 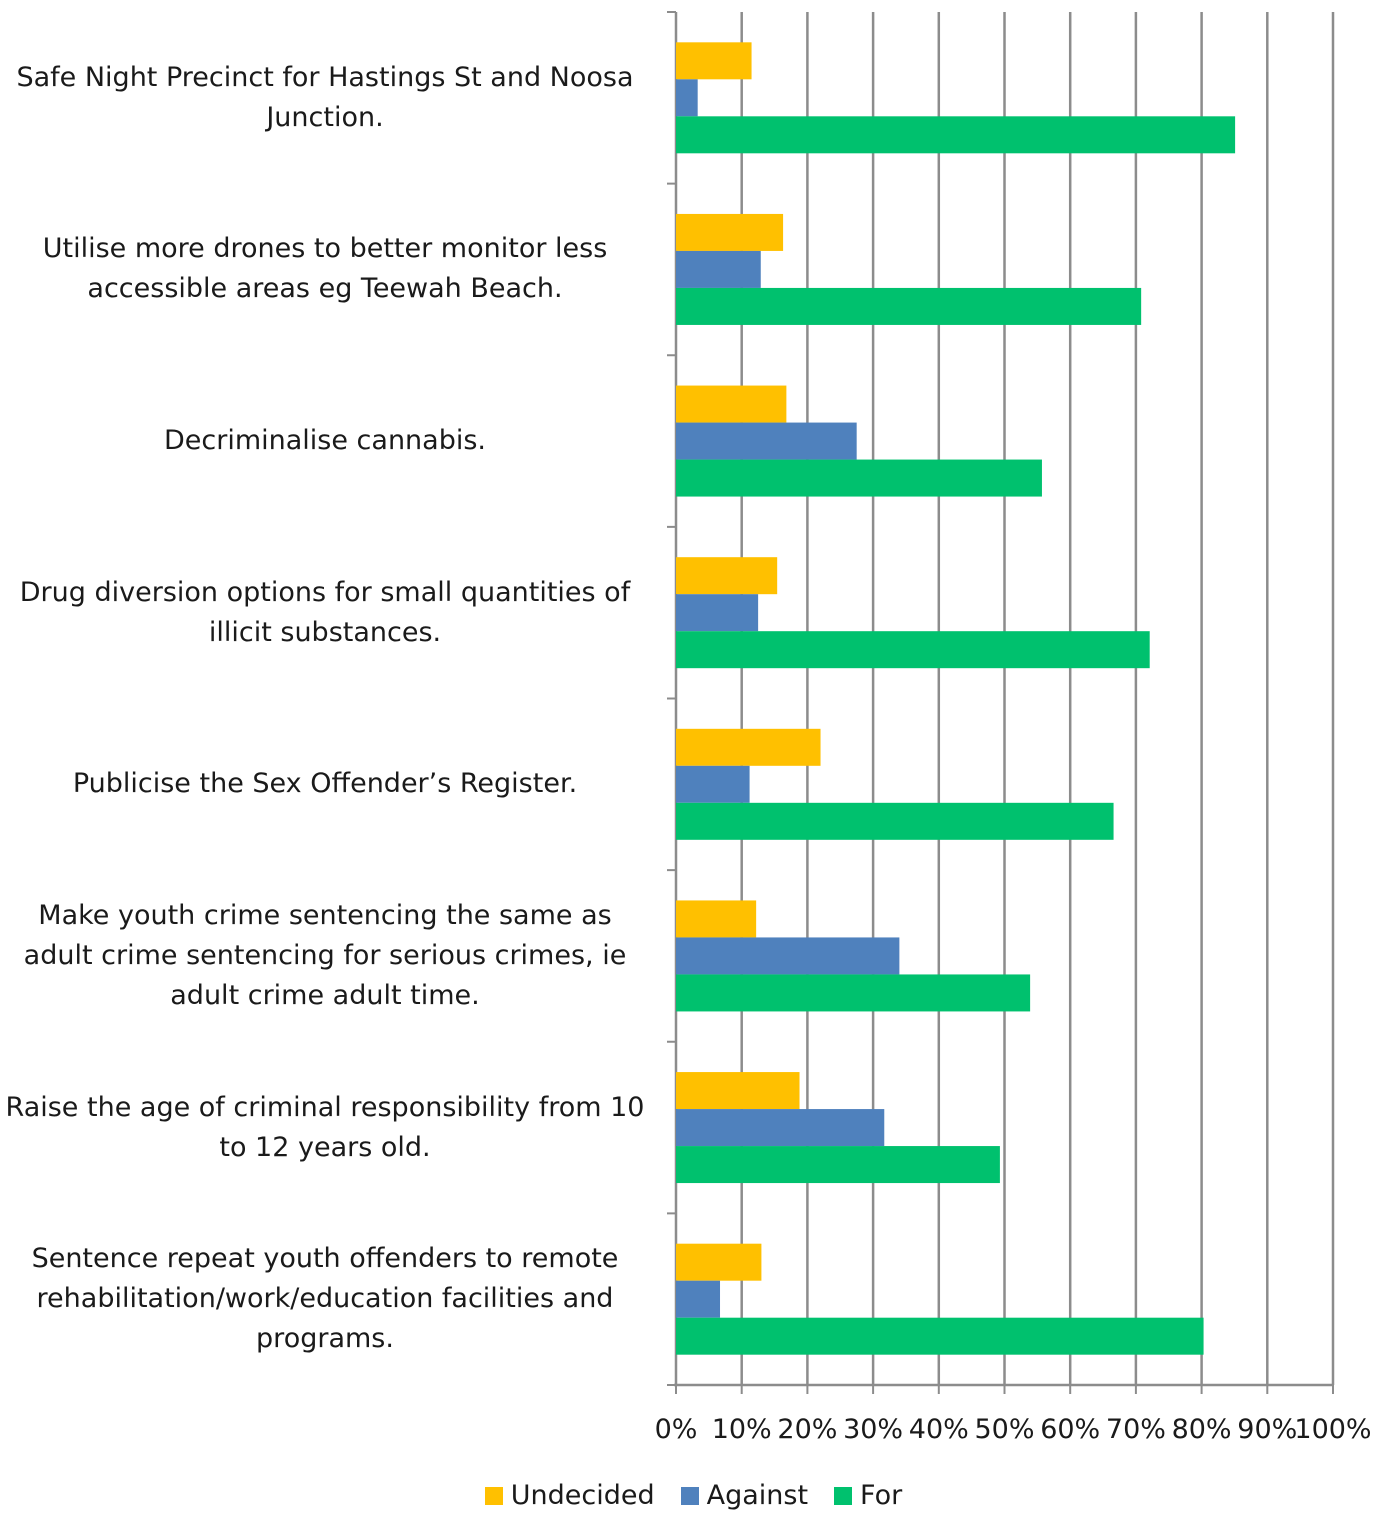 I want to click on x-tick-label: 70%, so click(x=1136, y=1429).